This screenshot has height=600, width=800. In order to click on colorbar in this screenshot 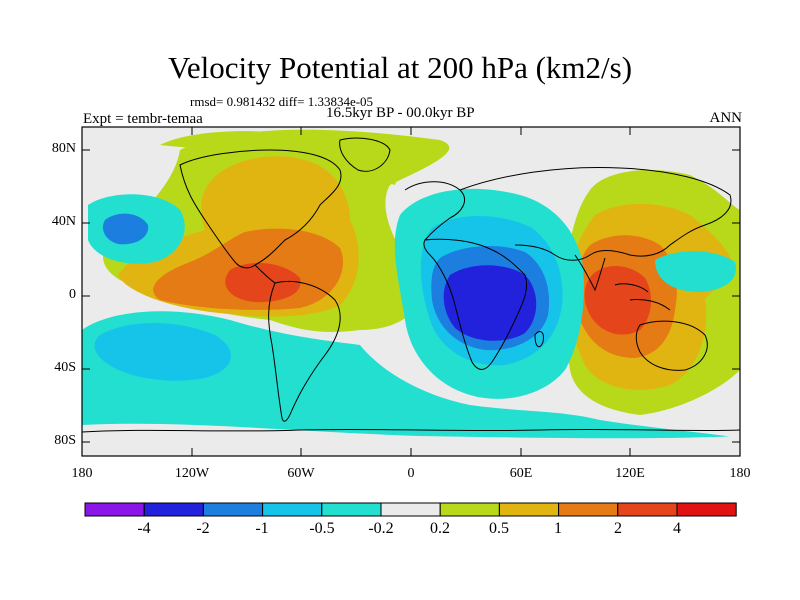, I will do `click(410, 509)`.